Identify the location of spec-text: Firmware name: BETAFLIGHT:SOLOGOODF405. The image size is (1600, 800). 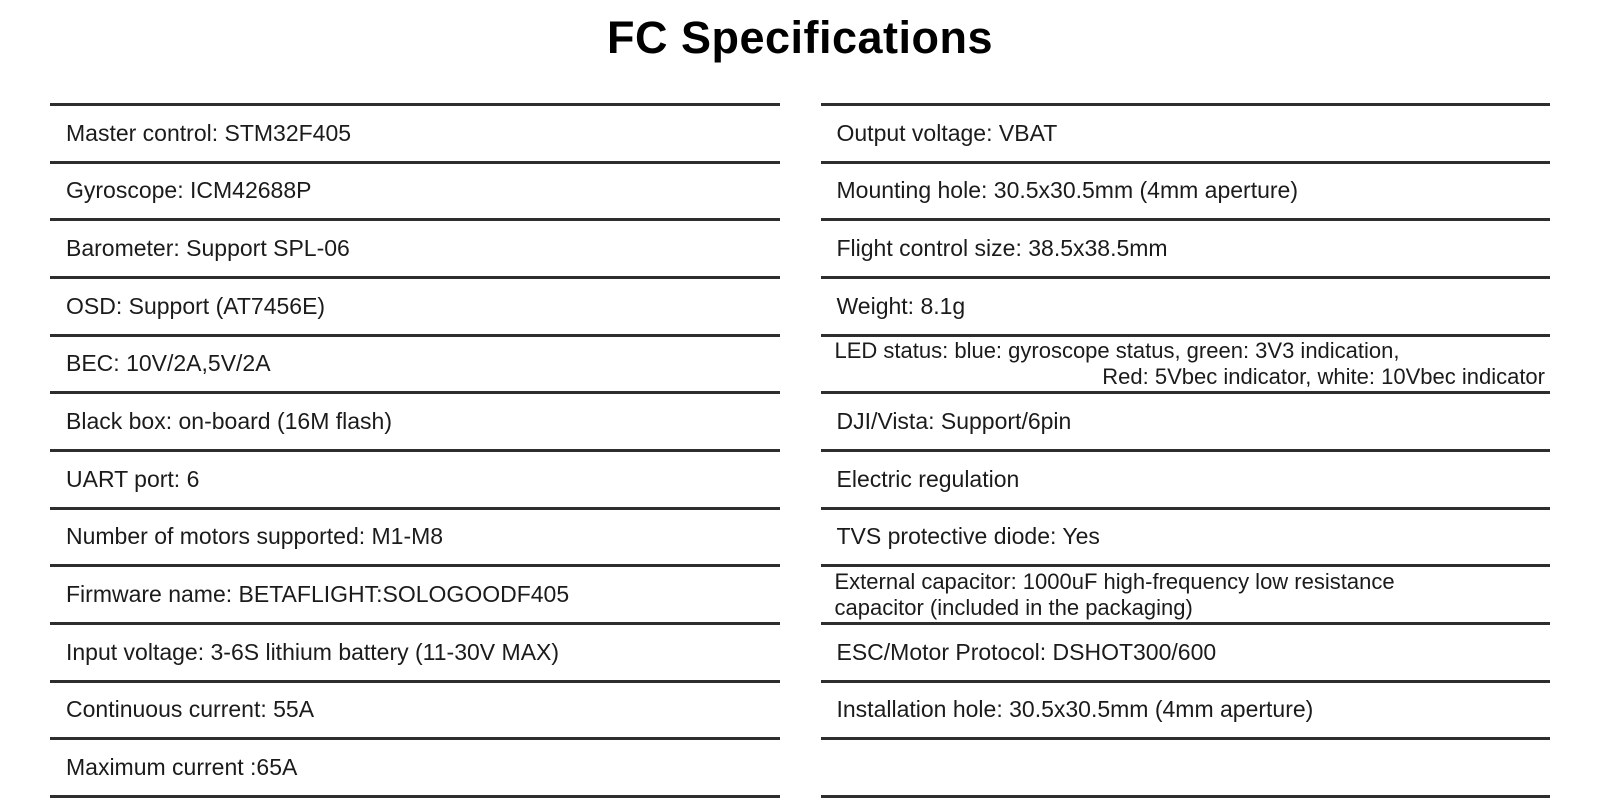
(318, 594).